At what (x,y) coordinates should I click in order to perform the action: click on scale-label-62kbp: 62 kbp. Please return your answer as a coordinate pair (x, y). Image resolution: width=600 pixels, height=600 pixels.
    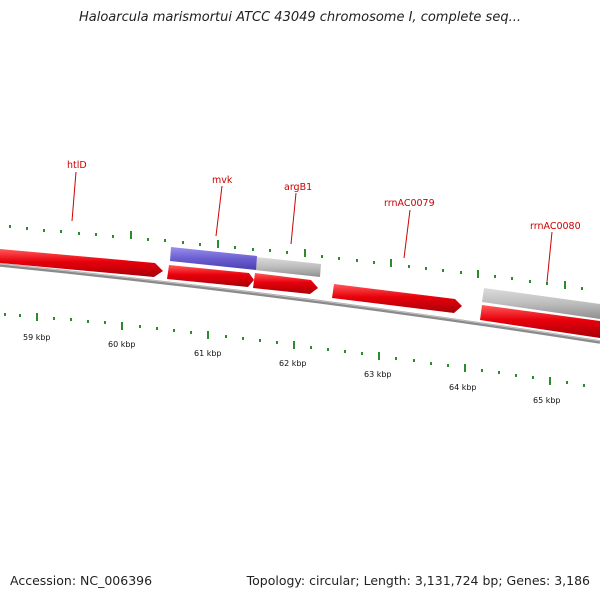
    Looking at the image, I should click on (293, 363).